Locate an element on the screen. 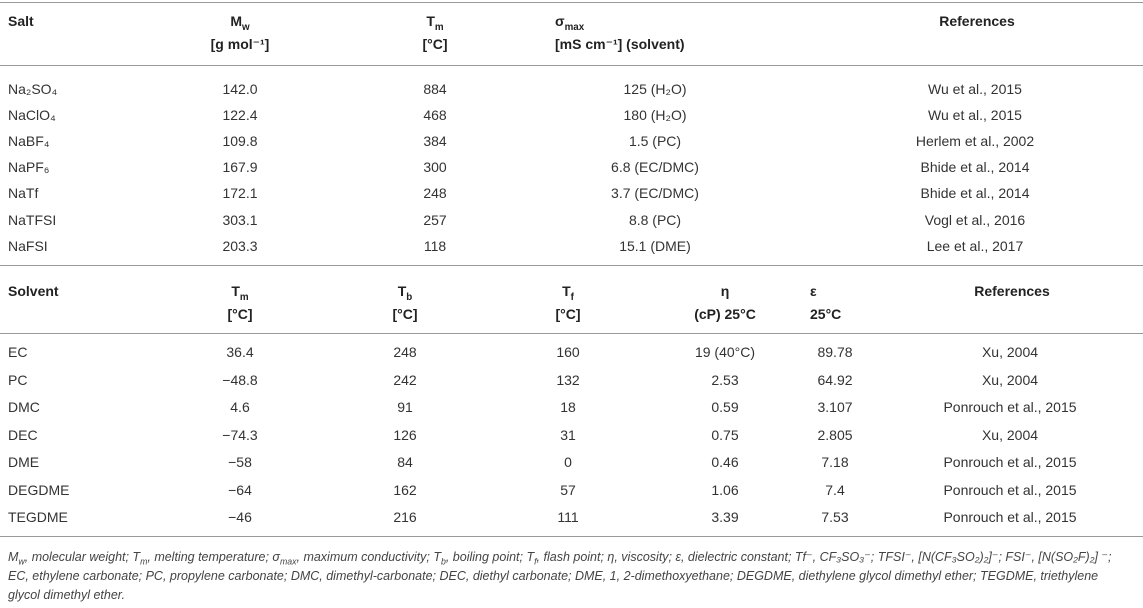 This screenshot has height=608, width=1143. row-label: NaFSI is located at coordinates (28, 245).